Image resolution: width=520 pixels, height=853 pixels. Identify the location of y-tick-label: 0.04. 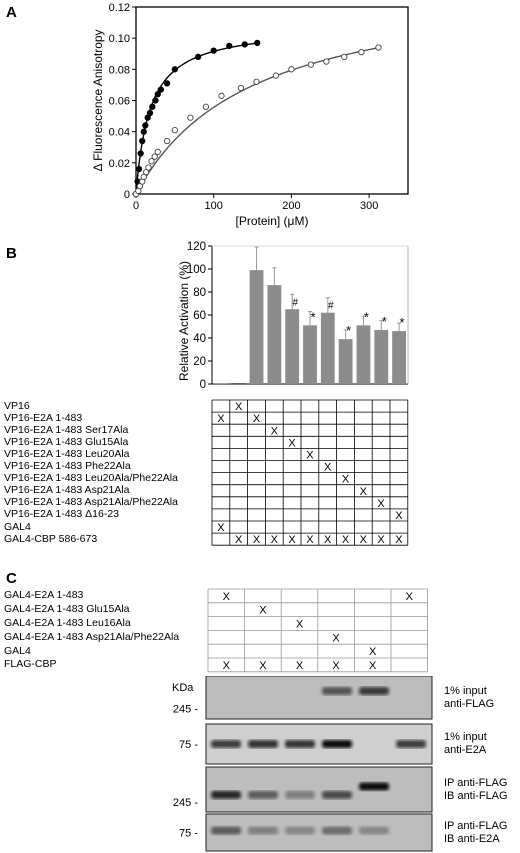
(119, 133).